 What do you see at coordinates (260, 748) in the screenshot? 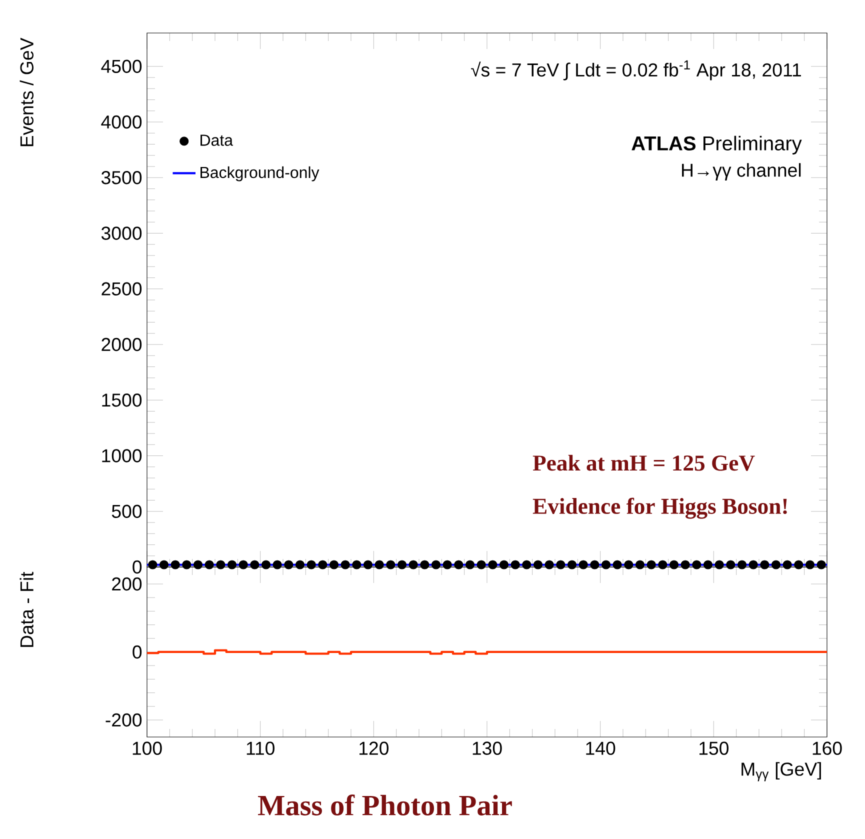
I see `x-tick-label: 110` at bounding box center [260, 748].